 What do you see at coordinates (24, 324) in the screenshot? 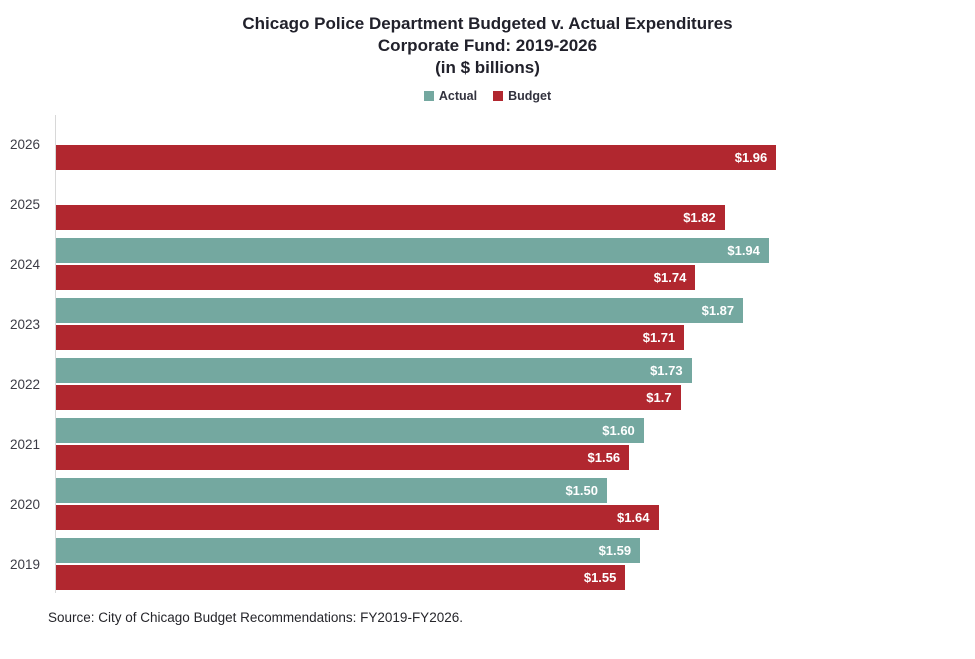
I see `year-label: 2023` at bounding box center [24, 324].